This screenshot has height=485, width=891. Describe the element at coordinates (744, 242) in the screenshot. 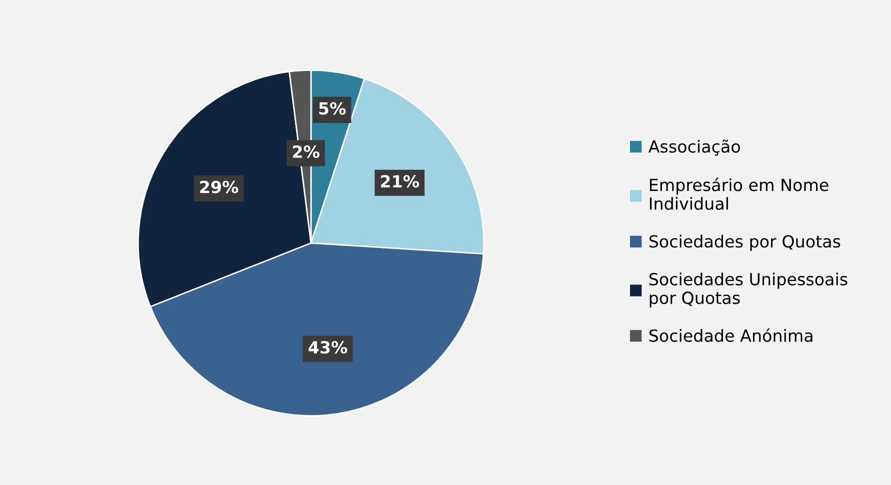

I see `legend-label: Sociedades por Quotas` at that location.